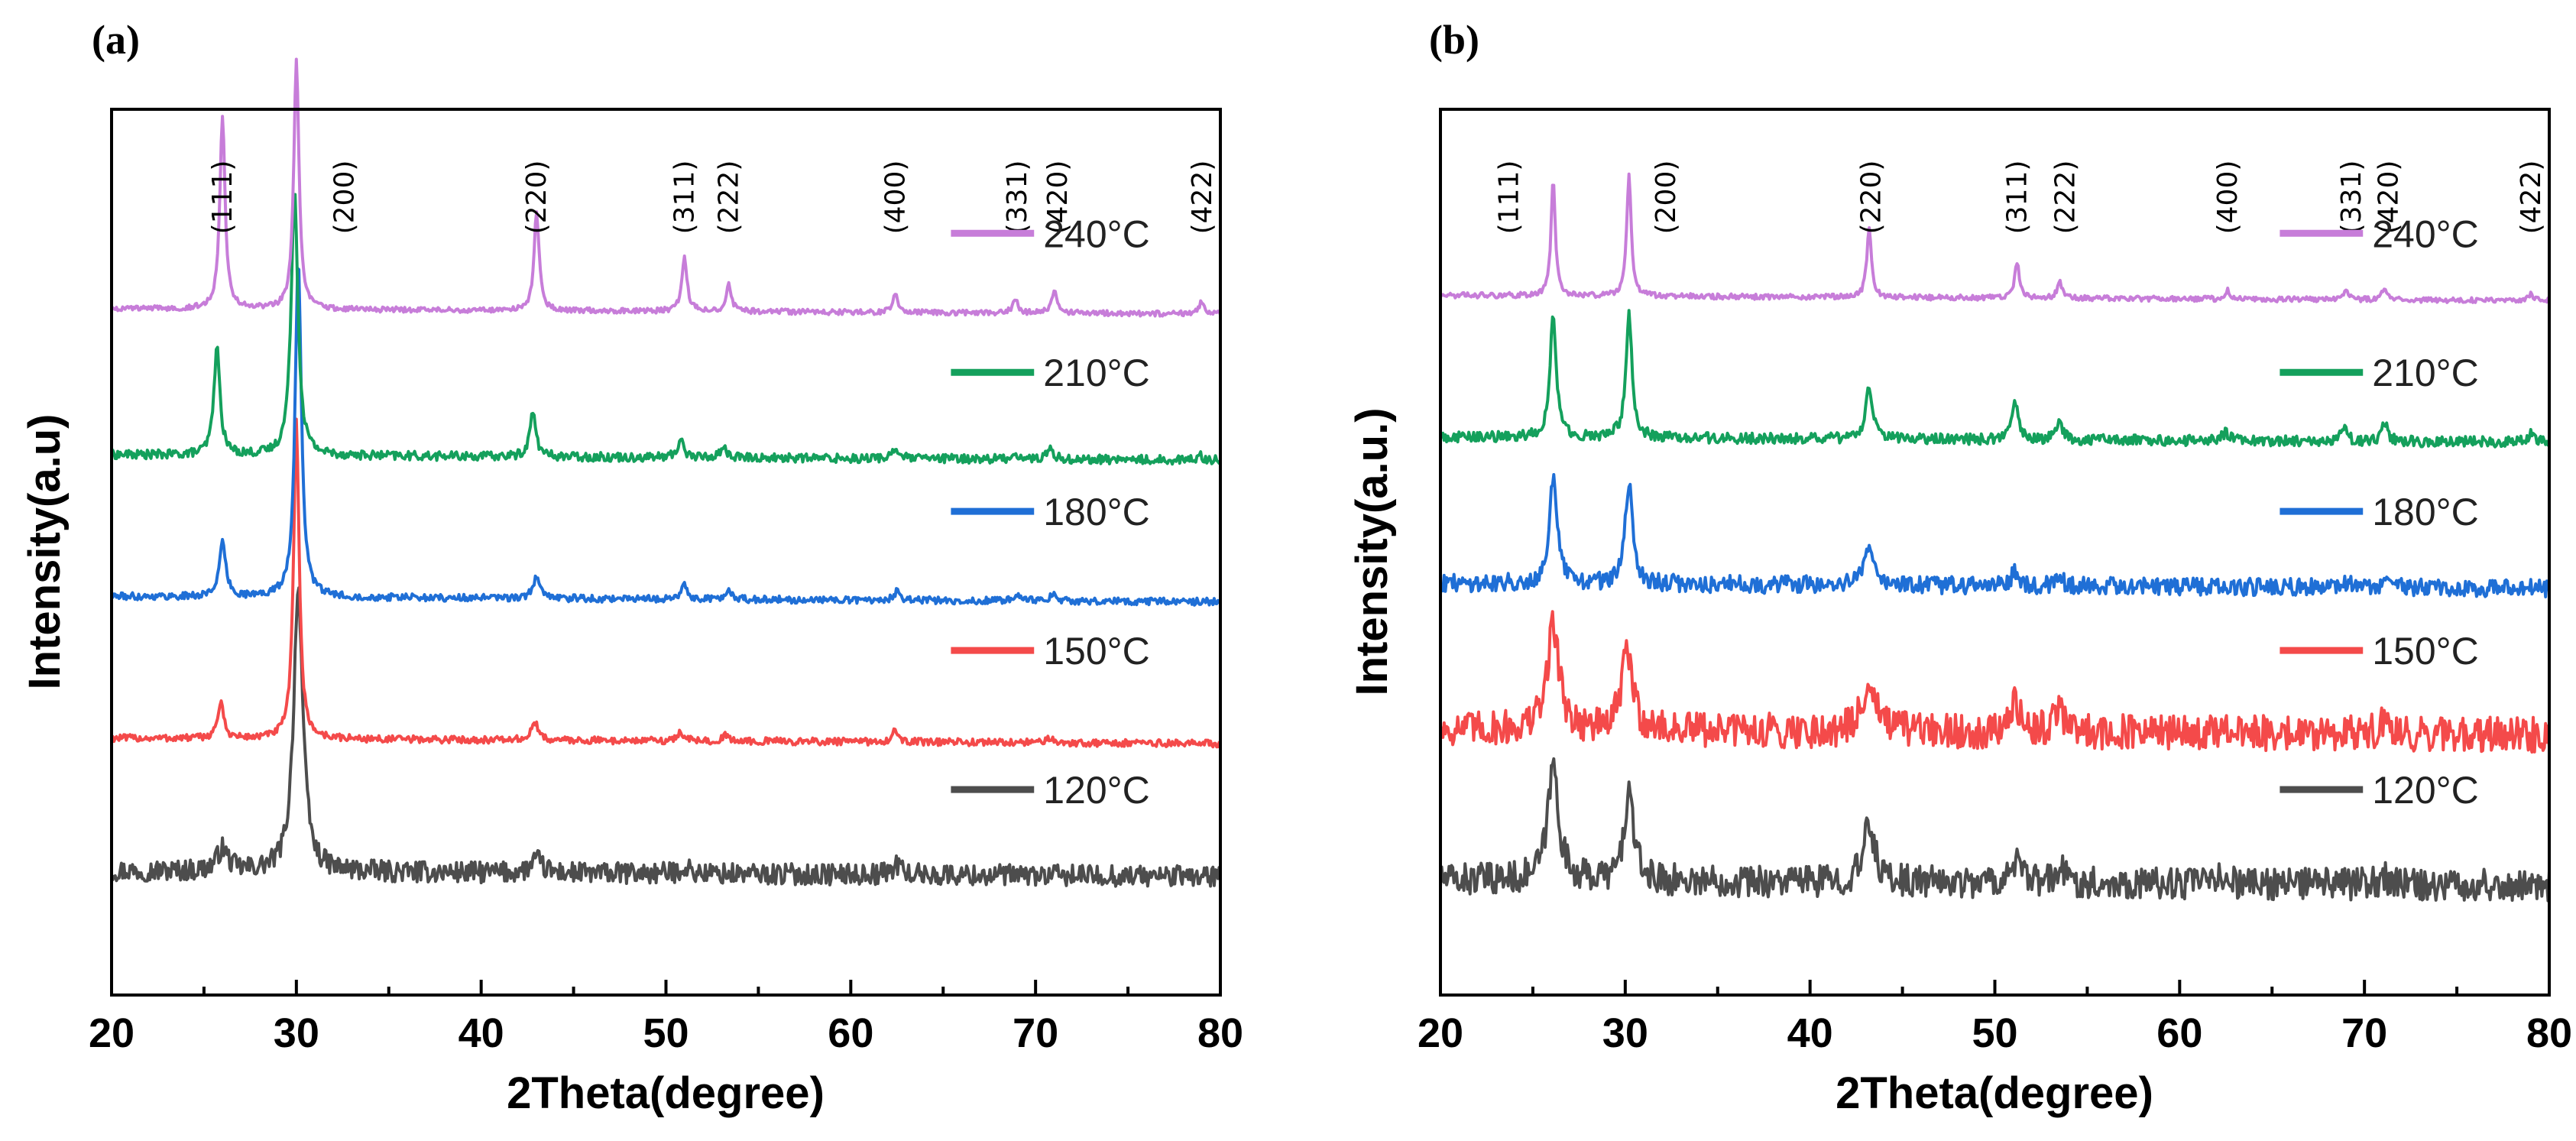  I want to click on panel-b-label: (b), so click(1454, 40).